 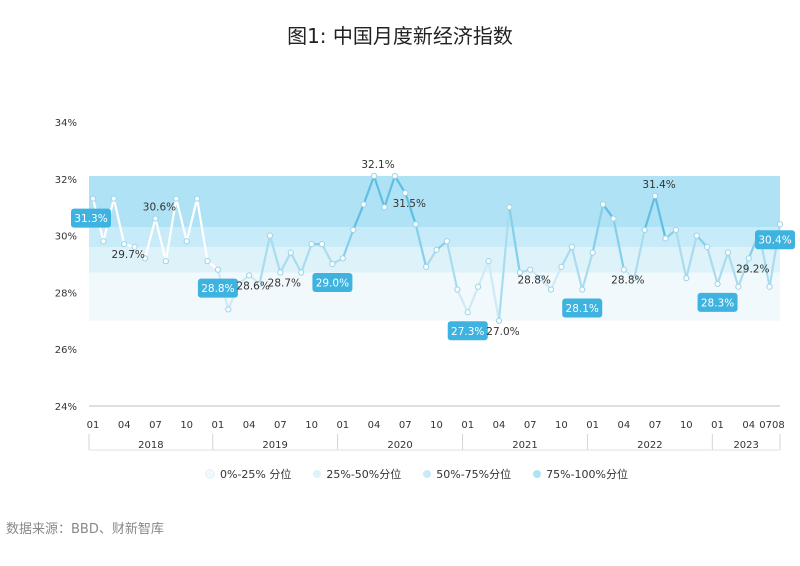 What do you see at coordinates (409, 204) in the screenshot?
I see `data-label: 31.5%` at bounding box center [409, 204].